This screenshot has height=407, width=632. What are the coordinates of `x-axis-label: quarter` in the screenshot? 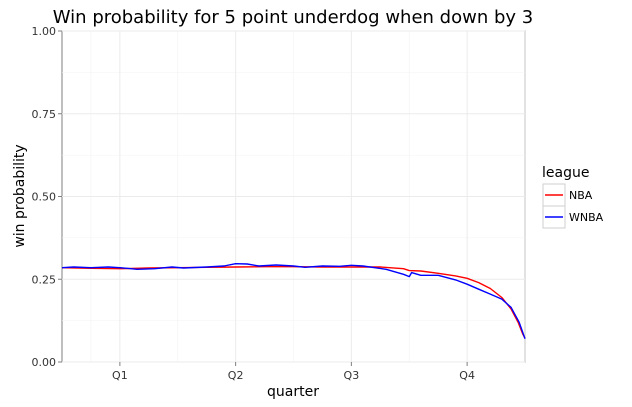 It's located at (293, 392).